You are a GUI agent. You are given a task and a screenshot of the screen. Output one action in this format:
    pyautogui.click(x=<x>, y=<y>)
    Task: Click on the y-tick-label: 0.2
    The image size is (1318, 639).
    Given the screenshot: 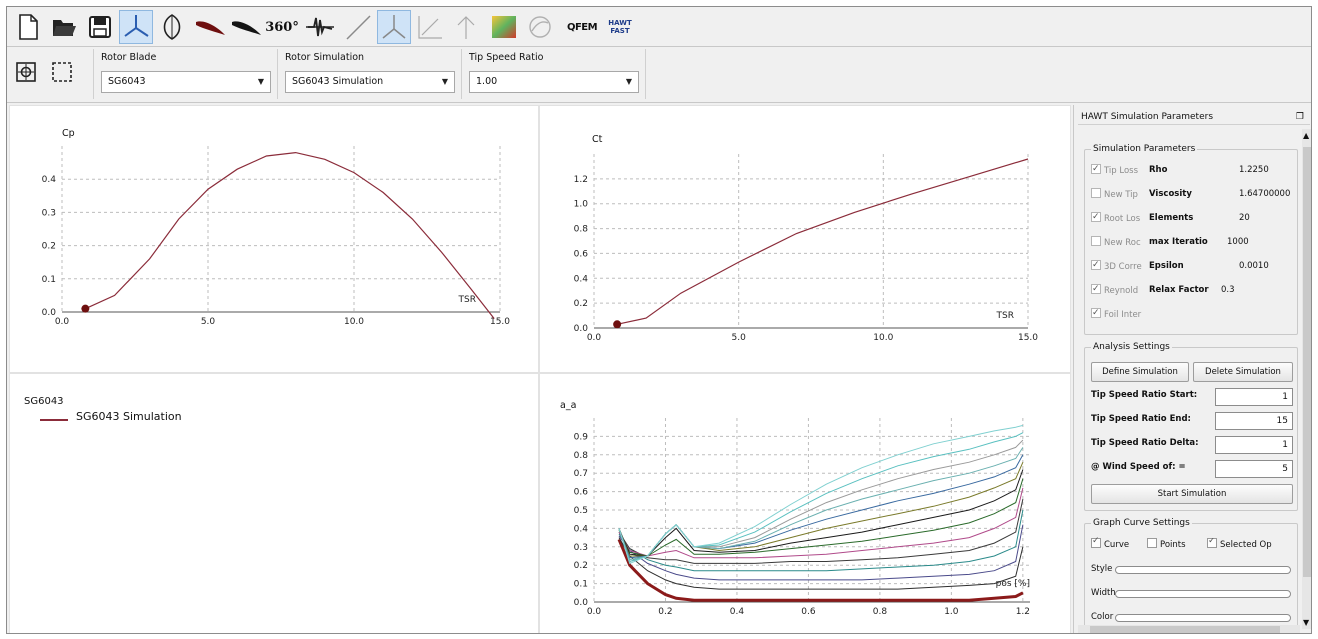 What is the action you would take?
    pyautogui.click(x=49, y=247)
    